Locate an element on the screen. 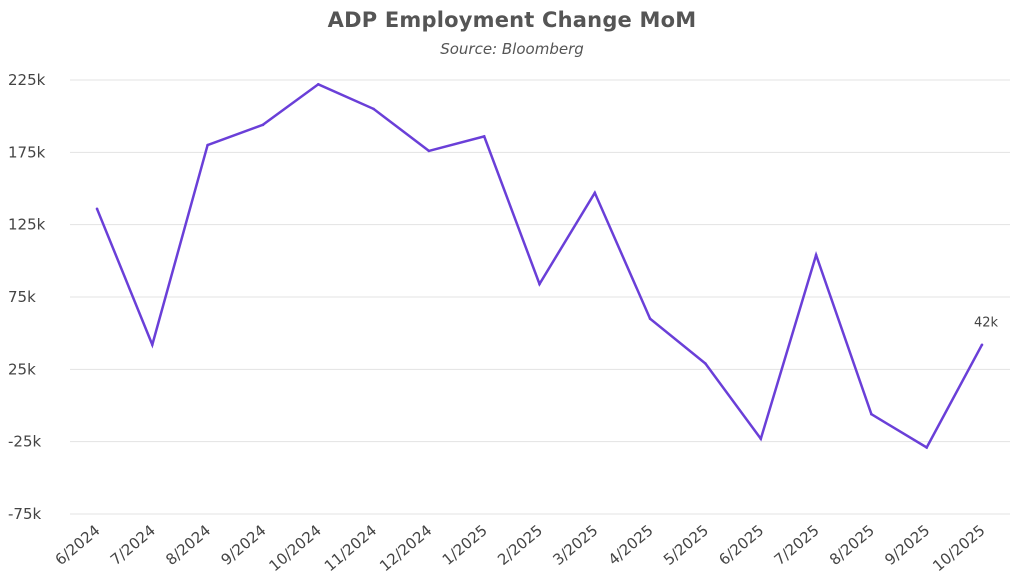 The image size is (1024, 588). x-tick-label: 5/2025 is located at coordinates (686, 545).